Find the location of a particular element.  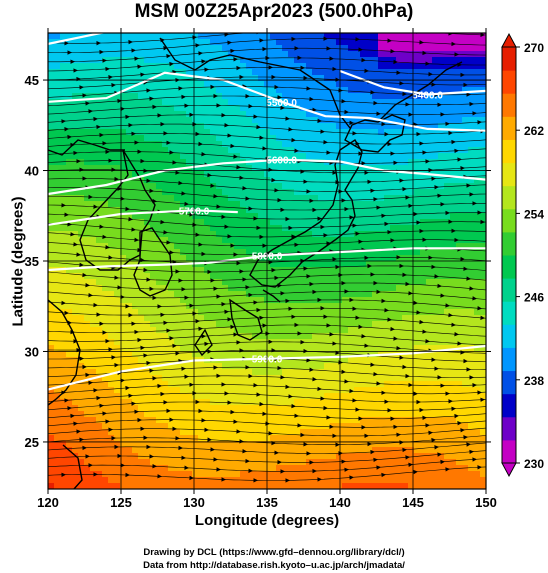

contour-label: 5500.0 is located at coordinates (281, 103).